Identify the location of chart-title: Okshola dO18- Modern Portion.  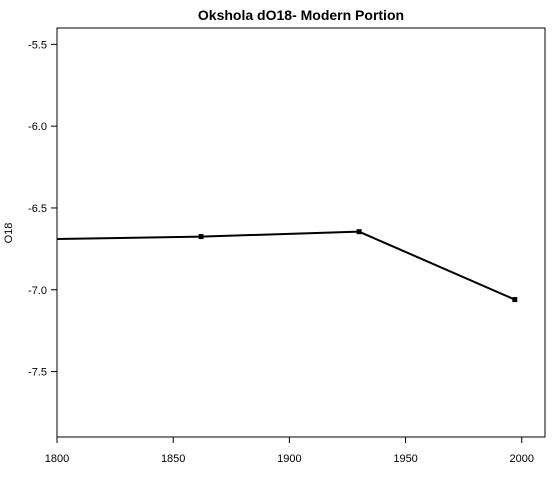
(301, 15).